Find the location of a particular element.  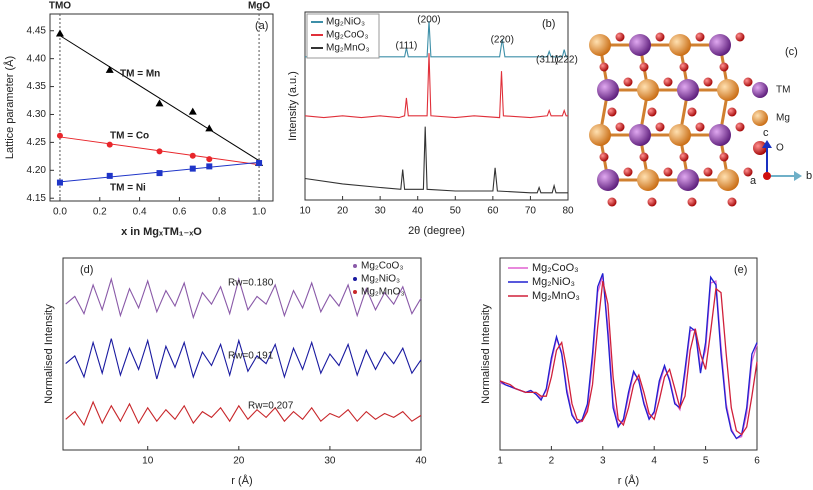

x-tick-label: 1.0 is located at coordinates (259, 212).